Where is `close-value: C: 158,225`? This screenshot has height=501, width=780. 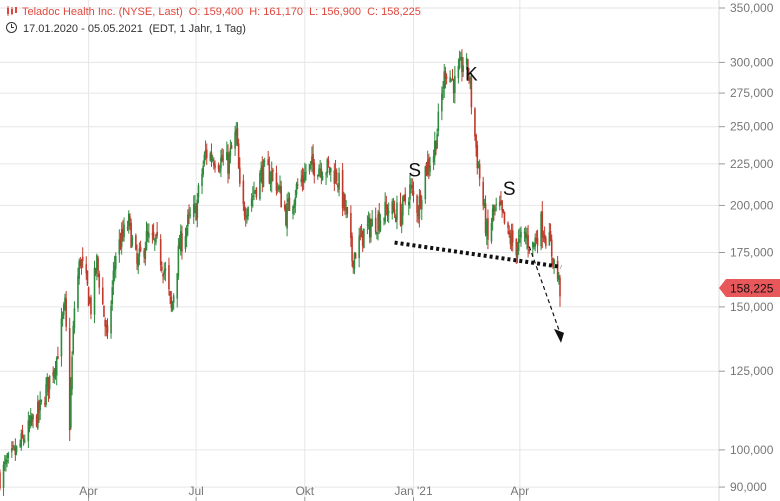 close-value: C: 158,225 is located at coordinates (394, 12).